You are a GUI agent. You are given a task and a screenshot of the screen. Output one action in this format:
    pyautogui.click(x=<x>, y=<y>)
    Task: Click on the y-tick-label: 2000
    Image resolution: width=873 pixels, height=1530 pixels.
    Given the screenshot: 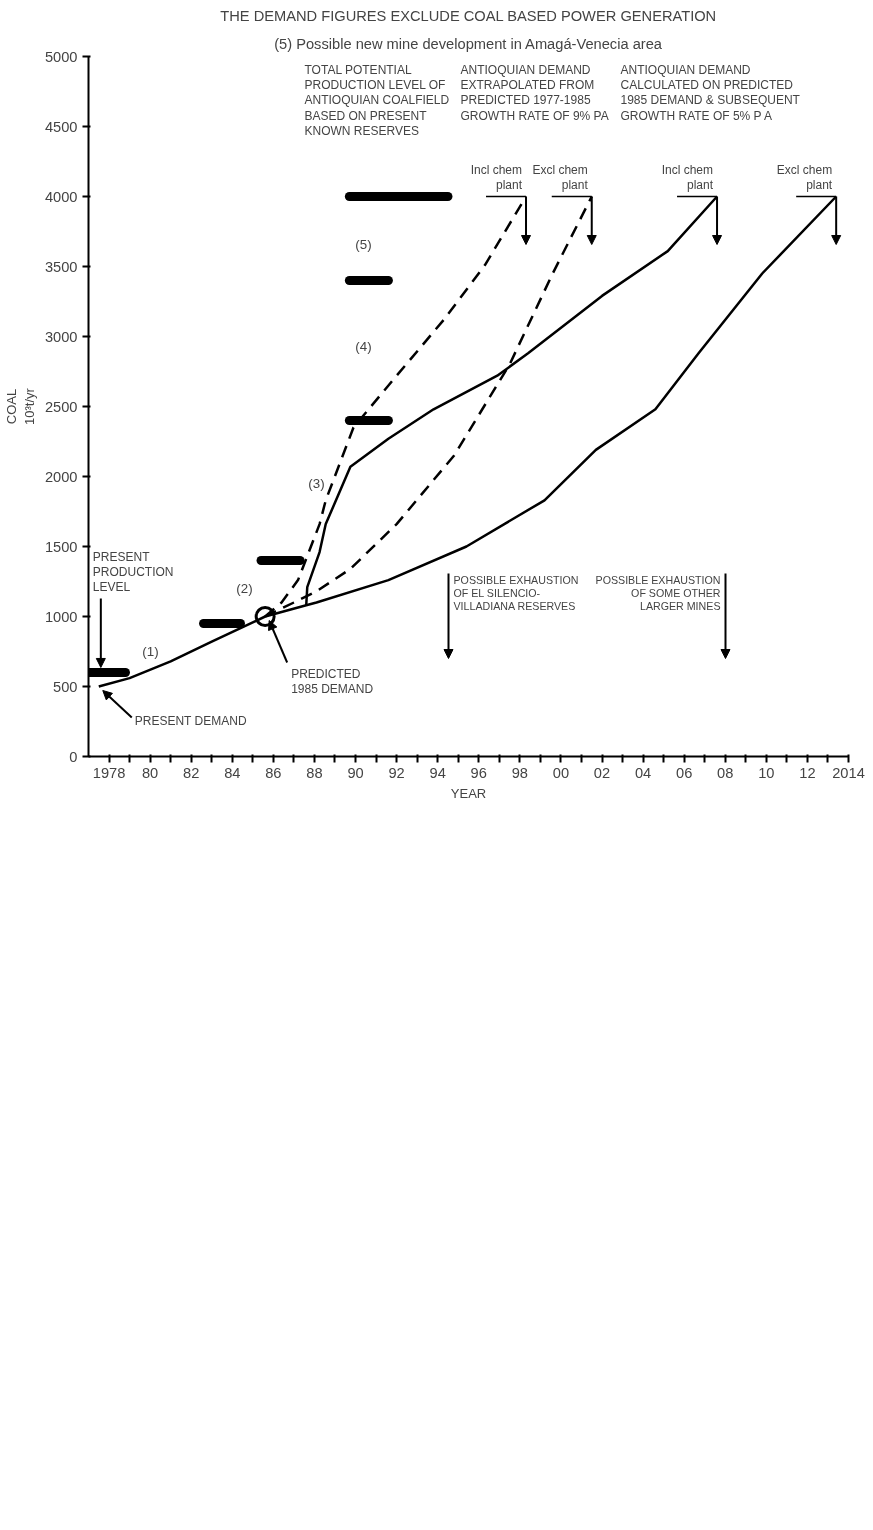 What is the action you would take?
    pyautogui.click(x=61, y=476)
    